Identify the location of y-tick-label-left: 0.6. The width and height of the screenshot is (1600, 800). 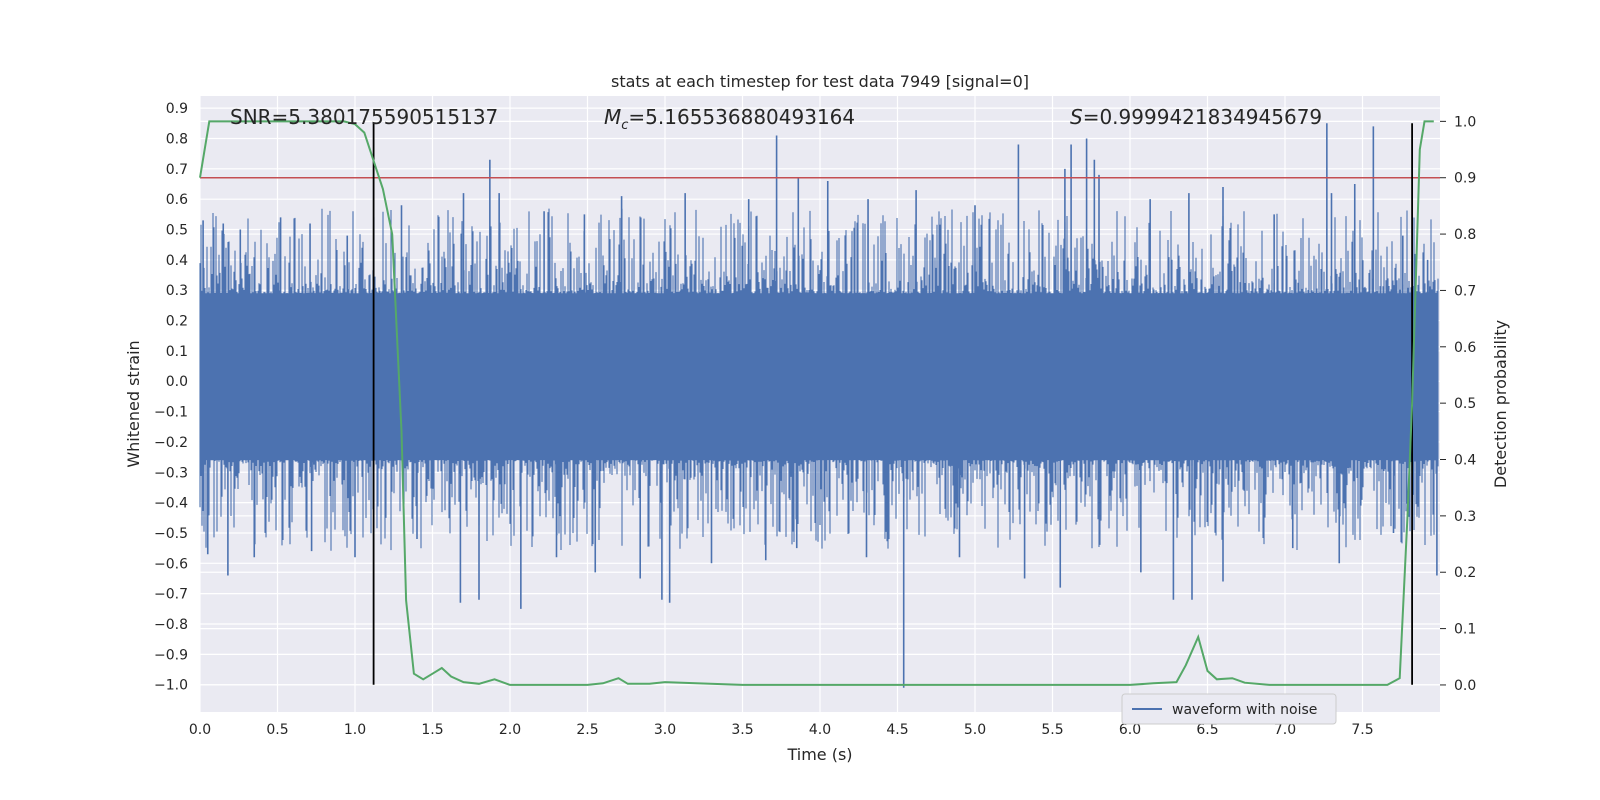
(177, 200).